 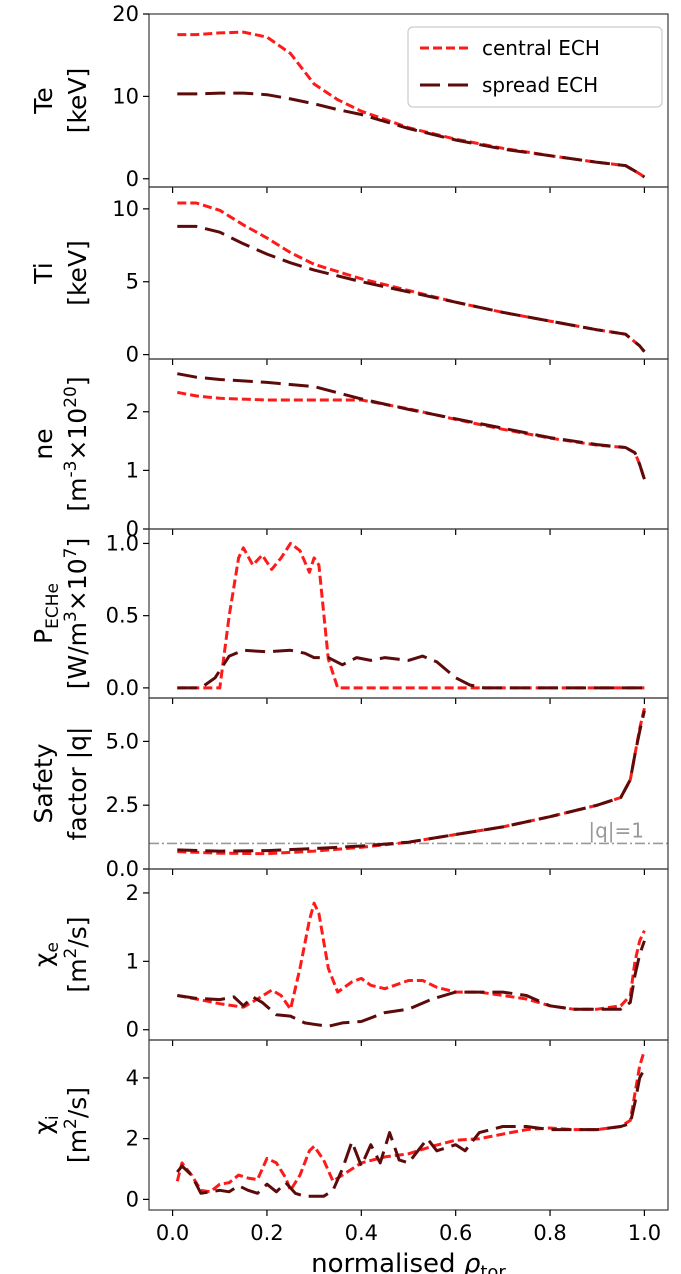 I want to click on y-axis-label-line: [m-3​×1020​], so click(x=76, y=443).